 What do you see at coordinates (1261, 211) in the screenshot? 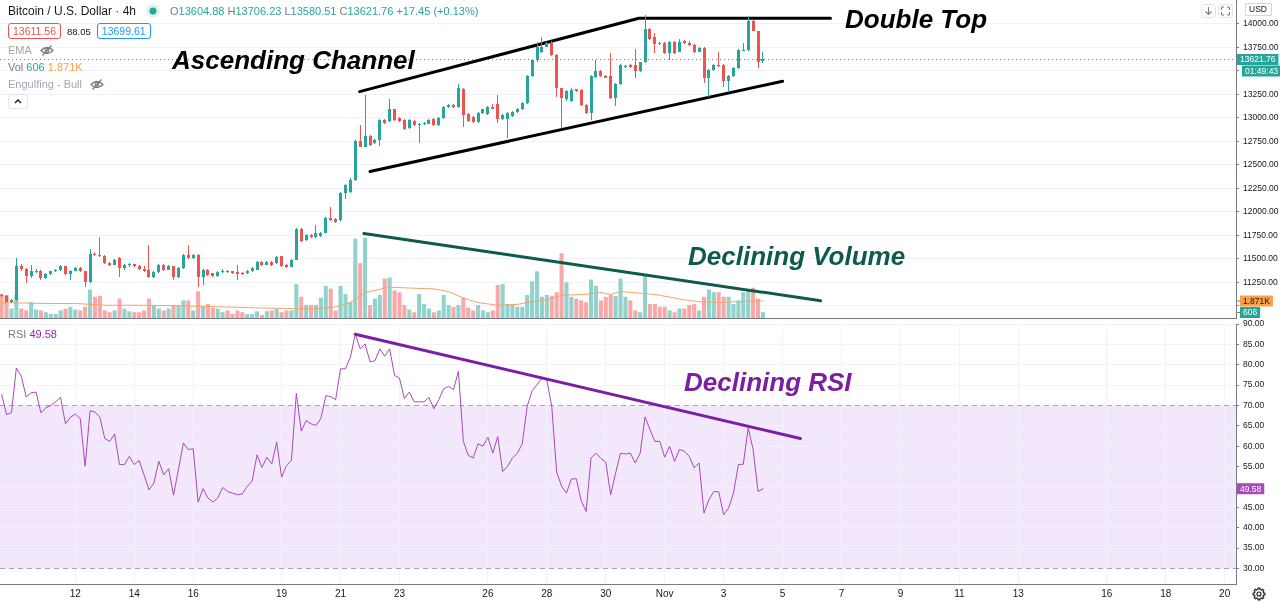
I see `y-tick-label: 12000.00` at bounding box center [1261, 211].